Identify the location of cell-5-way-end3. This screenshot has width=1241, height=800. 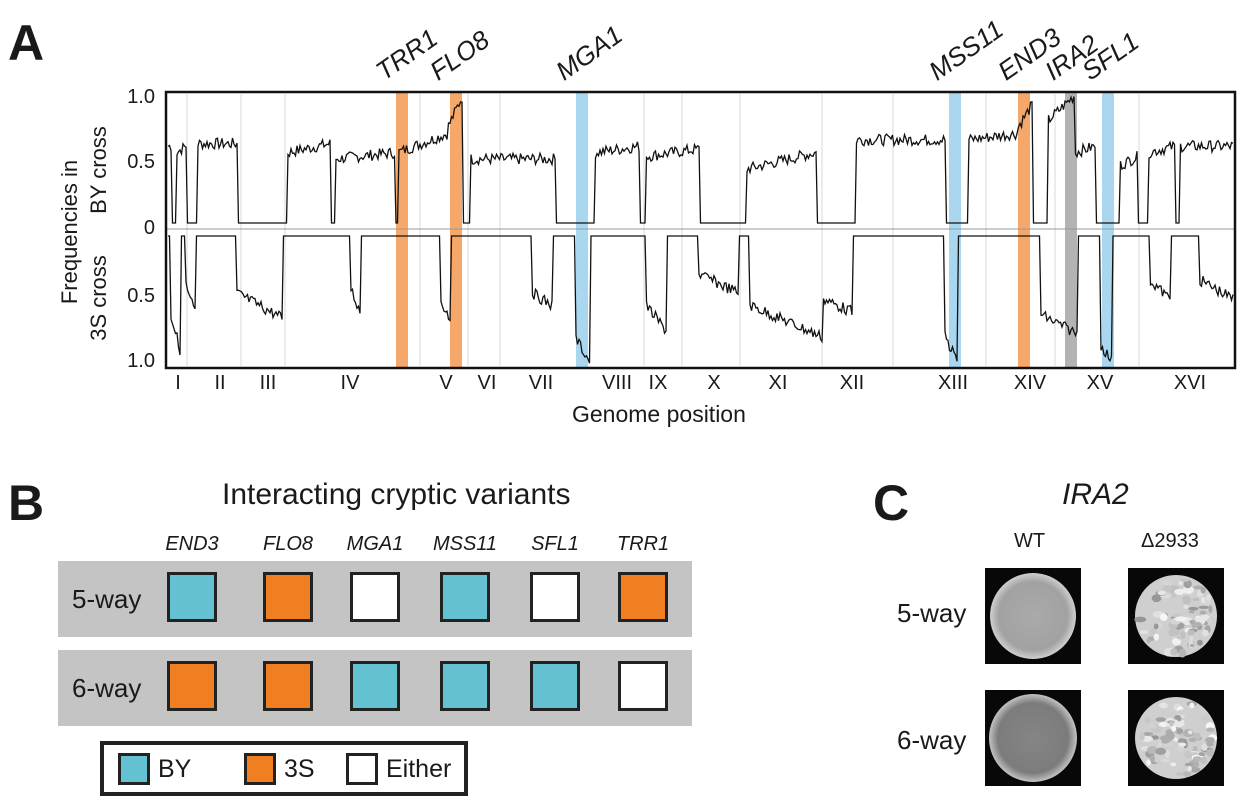
(192, 597).